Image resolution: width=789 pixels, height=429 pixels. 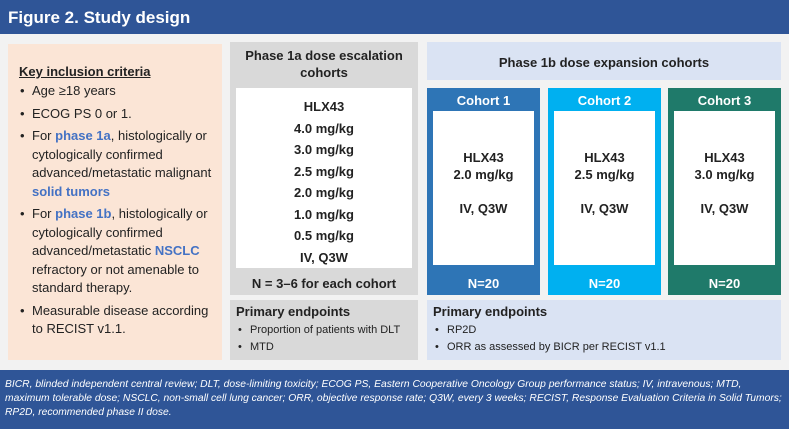 I want to click on dose: 1.0 mg/kg, so click(x=324, y=214).